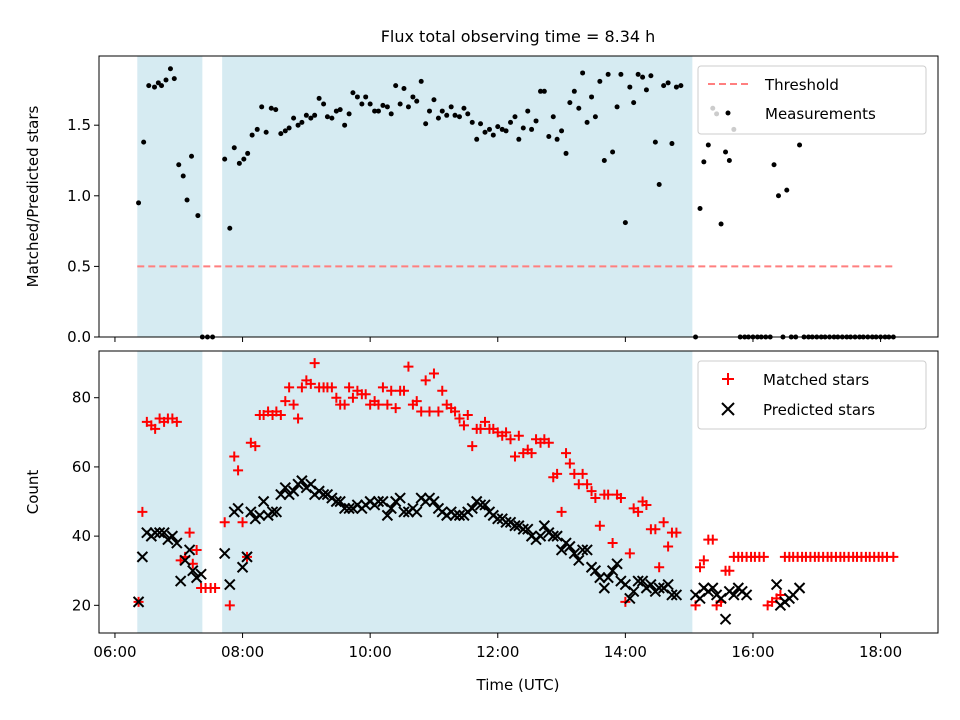 The image size is (960, 720). I want to click on shaded-interval, so click(170, 196).